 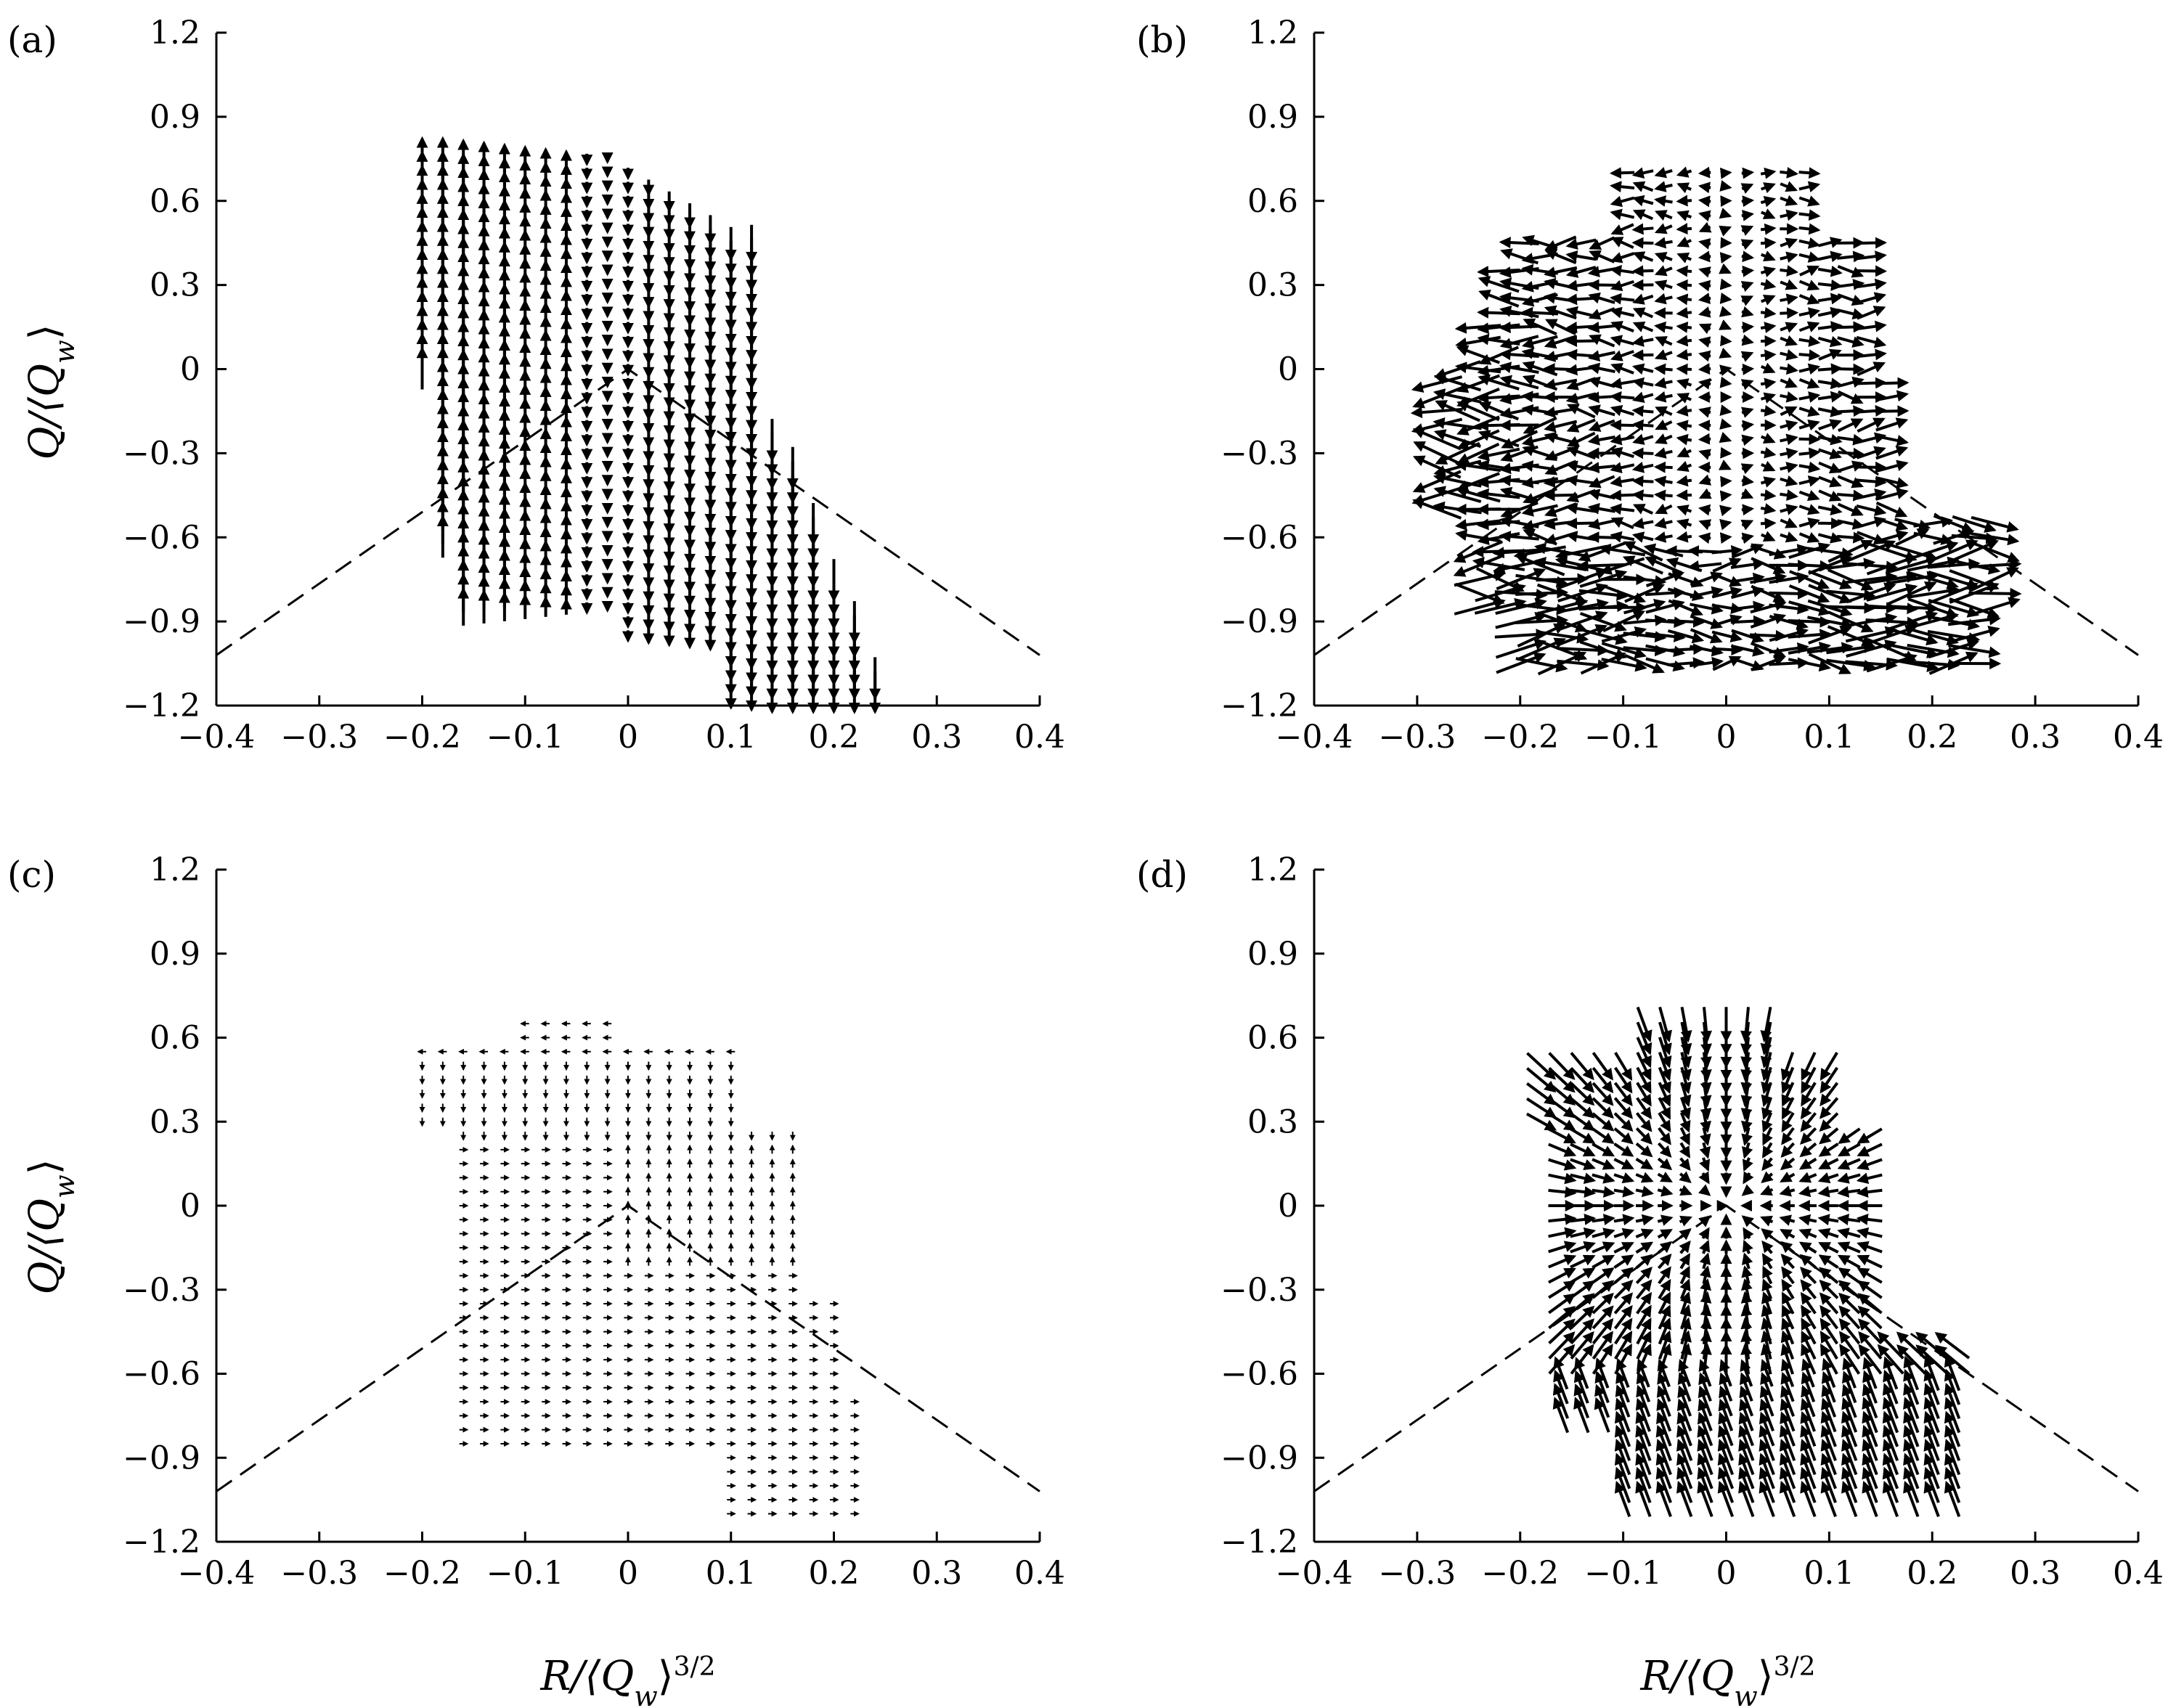 I want to click on x-tick-label: −0.2, so click(x=1520, y=1574).